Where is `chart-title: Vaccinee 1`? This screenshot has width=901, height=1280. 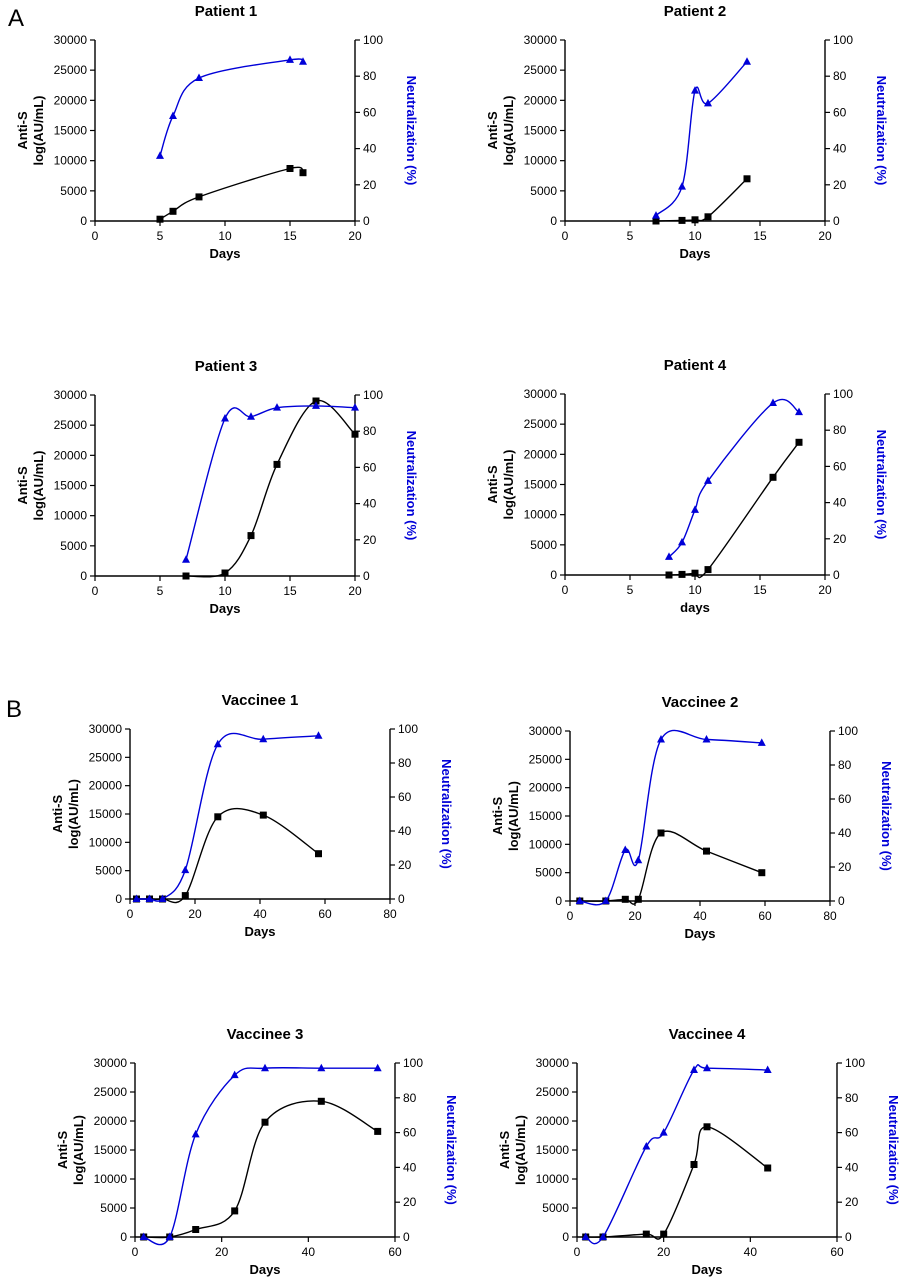
chart-title: Vaccinee 1 is located at coordinates (260, 700).